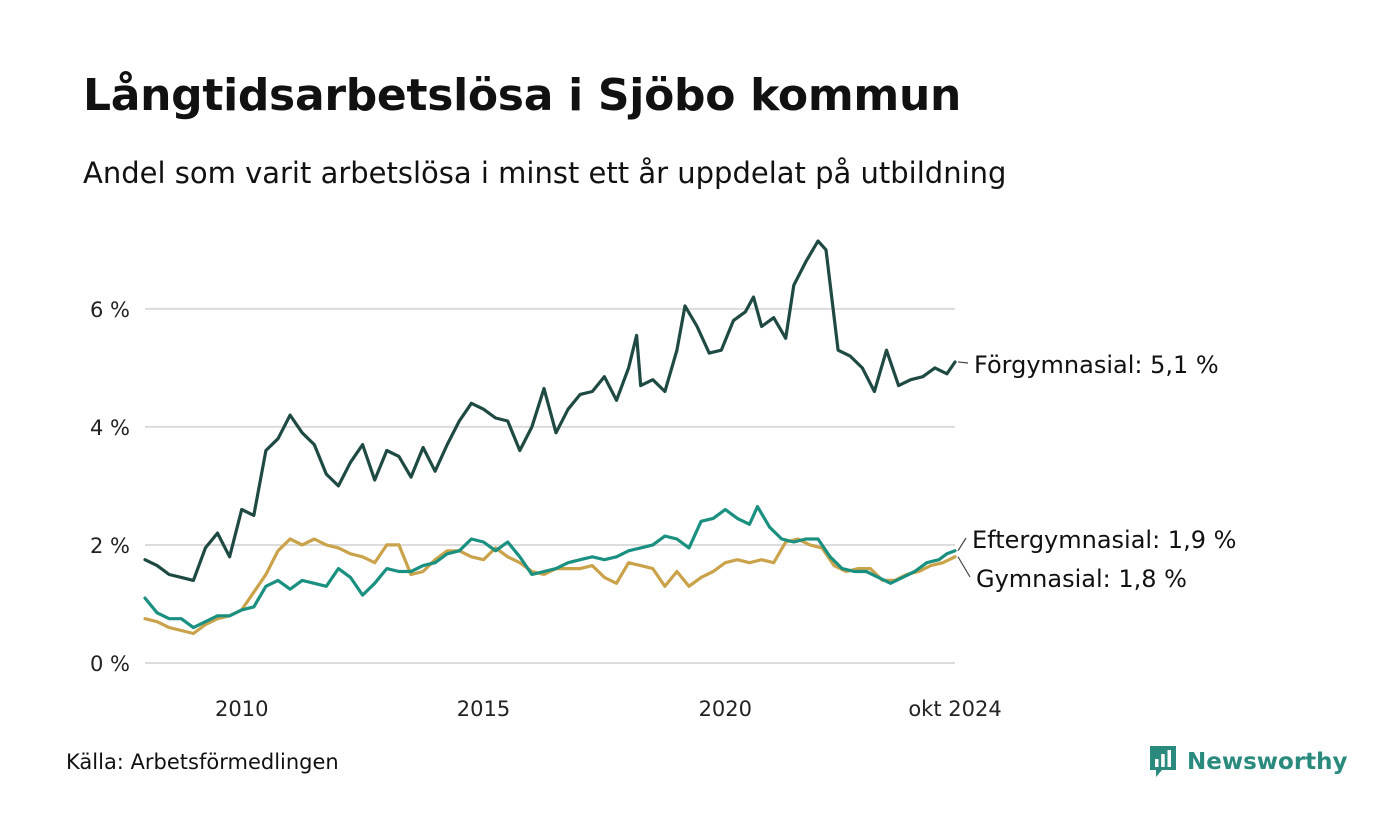 This screenshot has width=1400, height=840. Describe the element at coordinates (550, 567) in the screenshot. I see `series-line-eftergymnasial` at that location.